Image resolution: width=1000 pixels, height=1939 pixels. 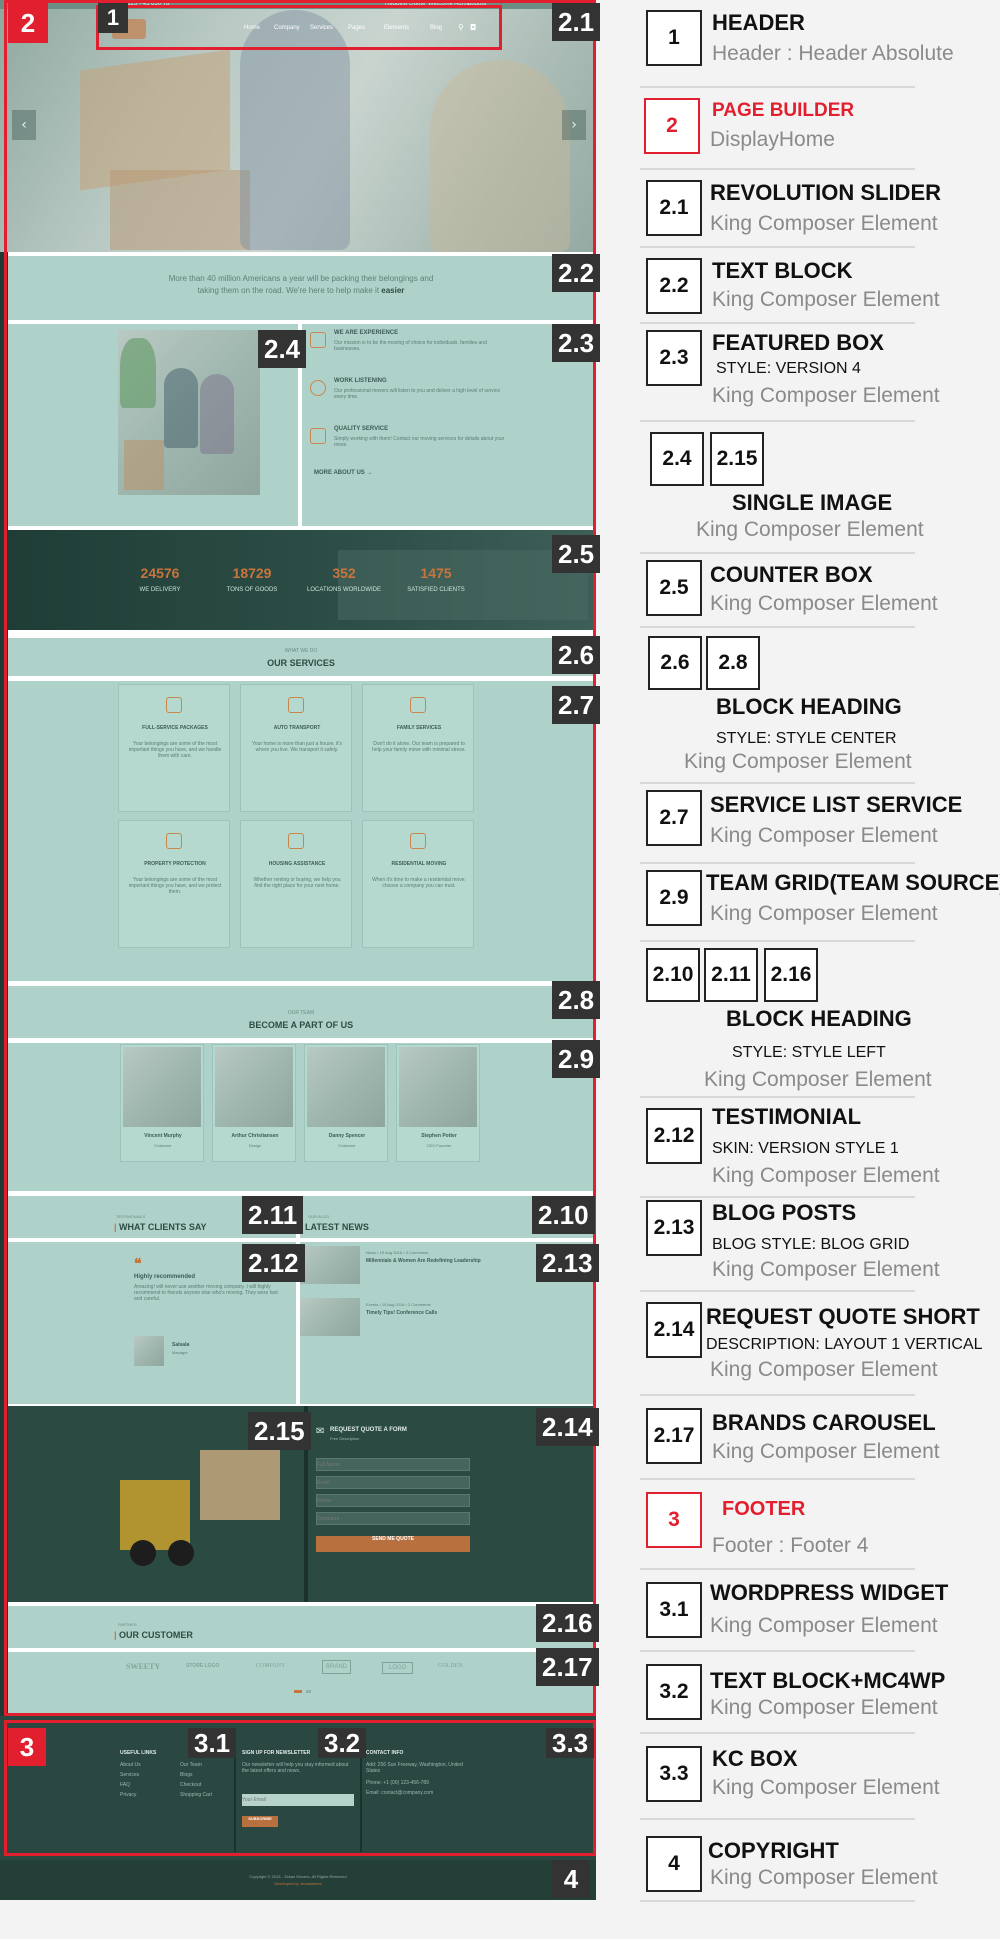 I want to click on topbar-logout: Logout, so click(x=477, y=4).